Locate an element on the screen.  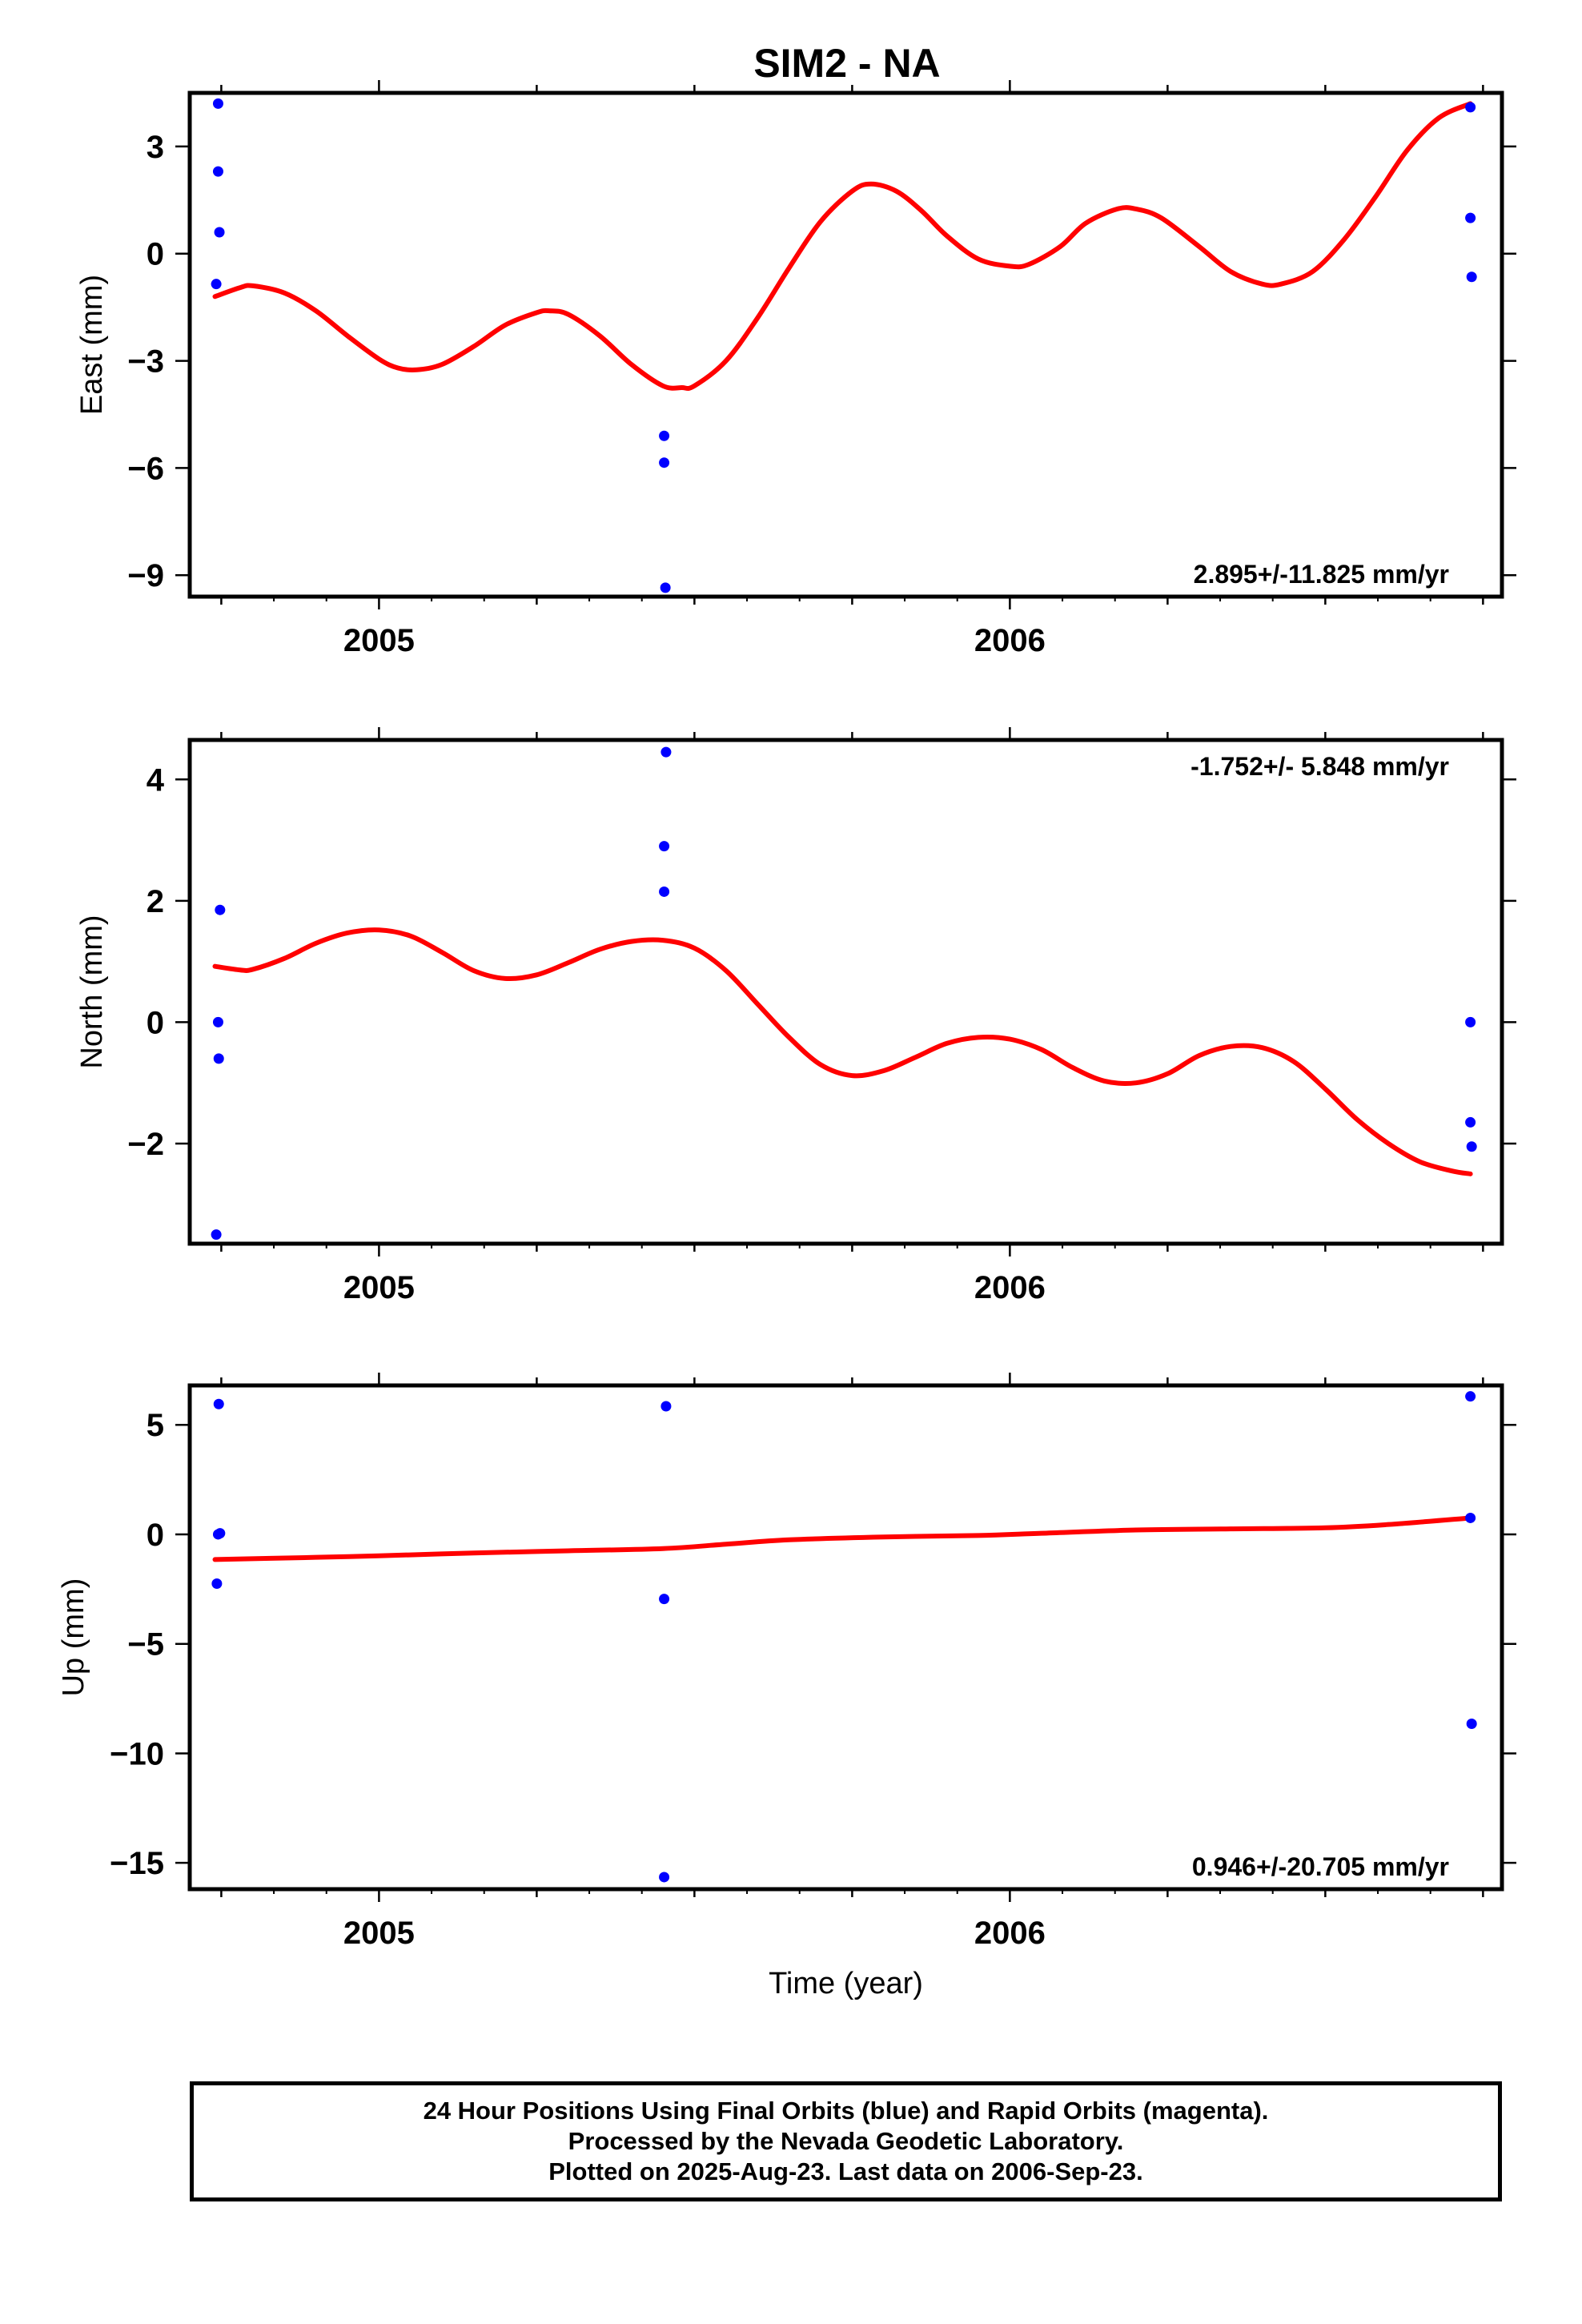
y-tick-label: −2 is located at coordinates (145, 1144).